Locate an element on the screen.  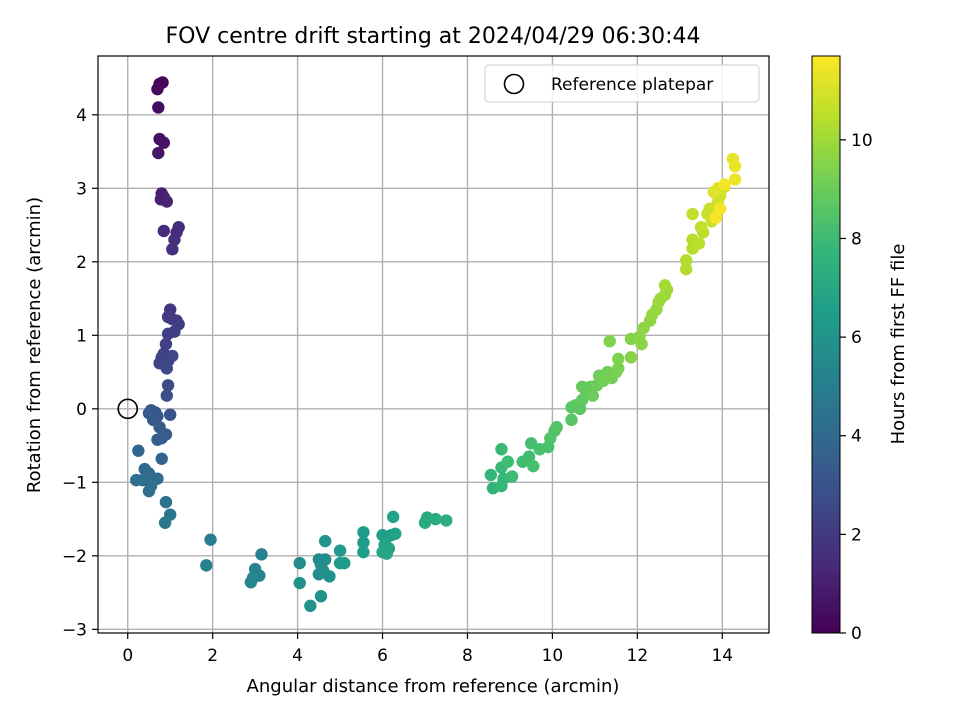
x-tick-label: 0 is located at coordinates (127, 656).